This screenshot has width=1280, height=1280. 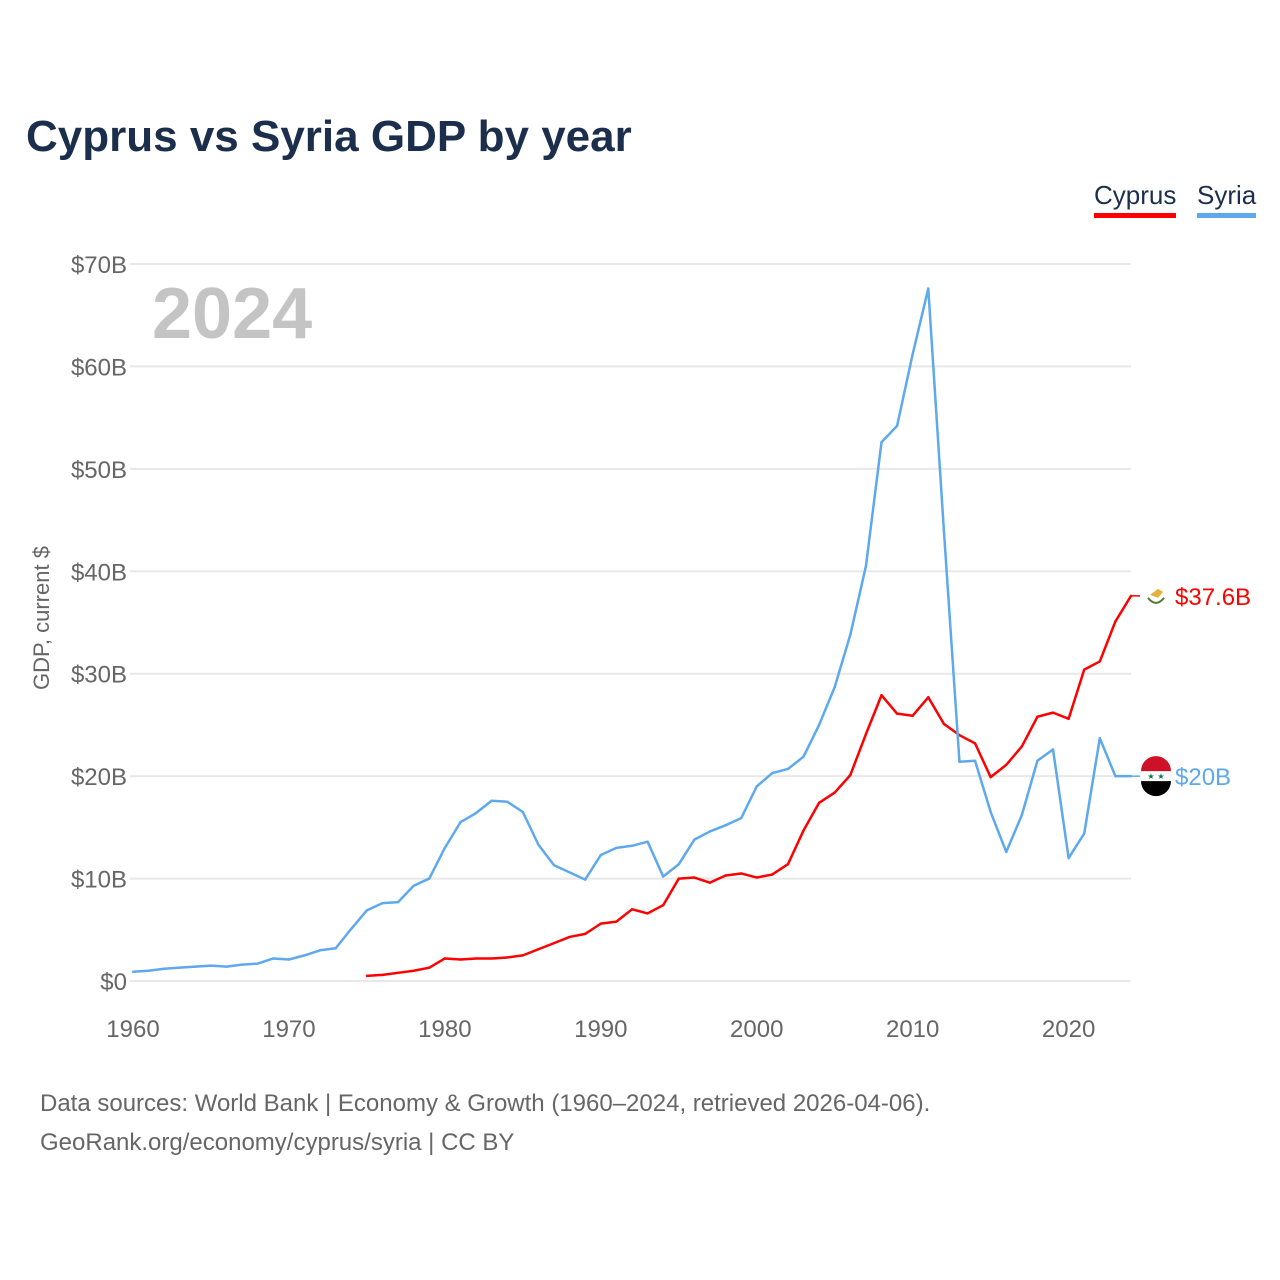 What do you see at coordinates (1135, 199) in the screenshot?
I see `legend-cyprus: Cyprus` at bounding box center [1135, 199].